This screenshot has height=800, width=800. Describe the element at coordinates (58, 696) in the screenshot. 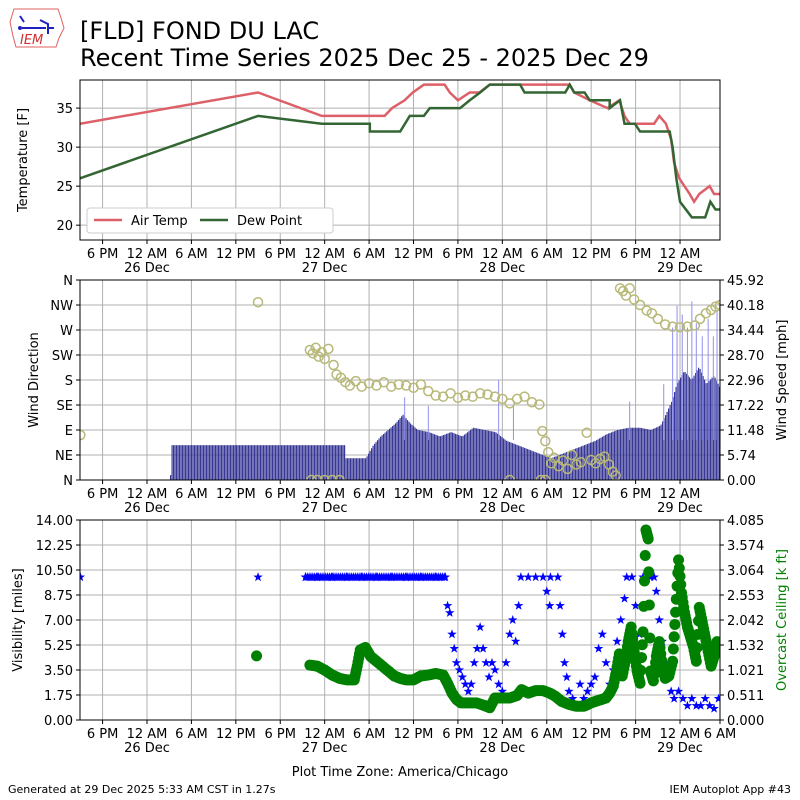

I see `y-tick-label: 1.75` at that location.